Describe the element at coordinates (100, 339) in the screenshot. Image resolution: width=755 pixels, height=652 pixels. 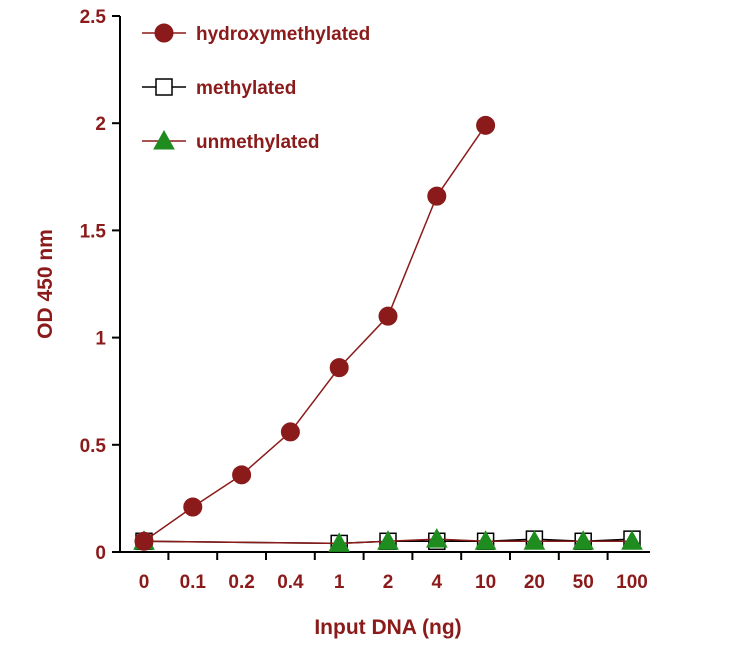
I see `y-tick-label: 1` at that location.